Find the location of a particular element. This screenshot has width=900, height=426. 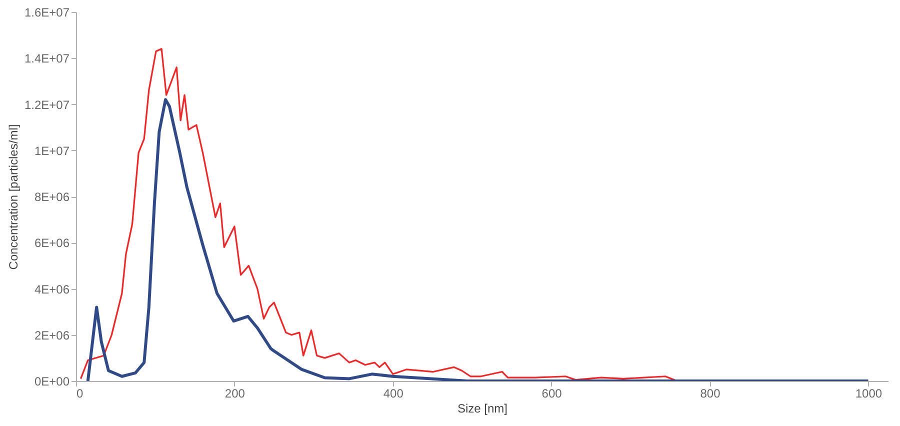

x-tick-label: 800 is located at coordinates (710, 393).